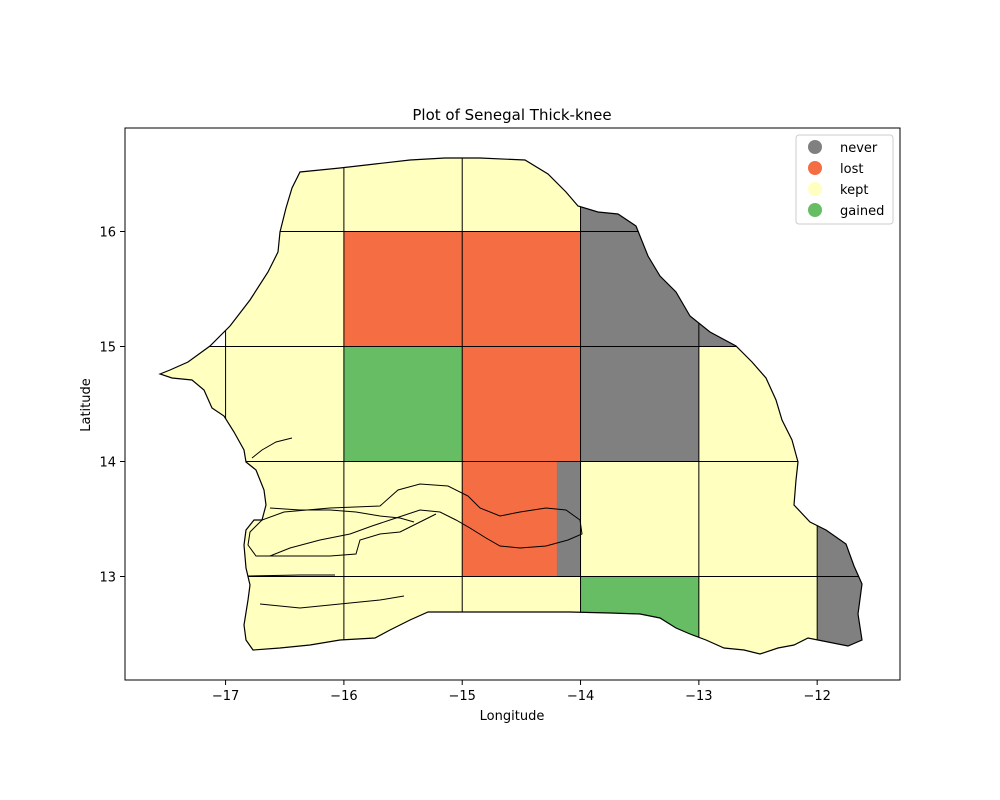 The width and height of the screenshot is (1000, 800). What do you see at coordinates (815, 147) in the screenshot?
I see `legend-marker-never` at bounding box center [815, 147].